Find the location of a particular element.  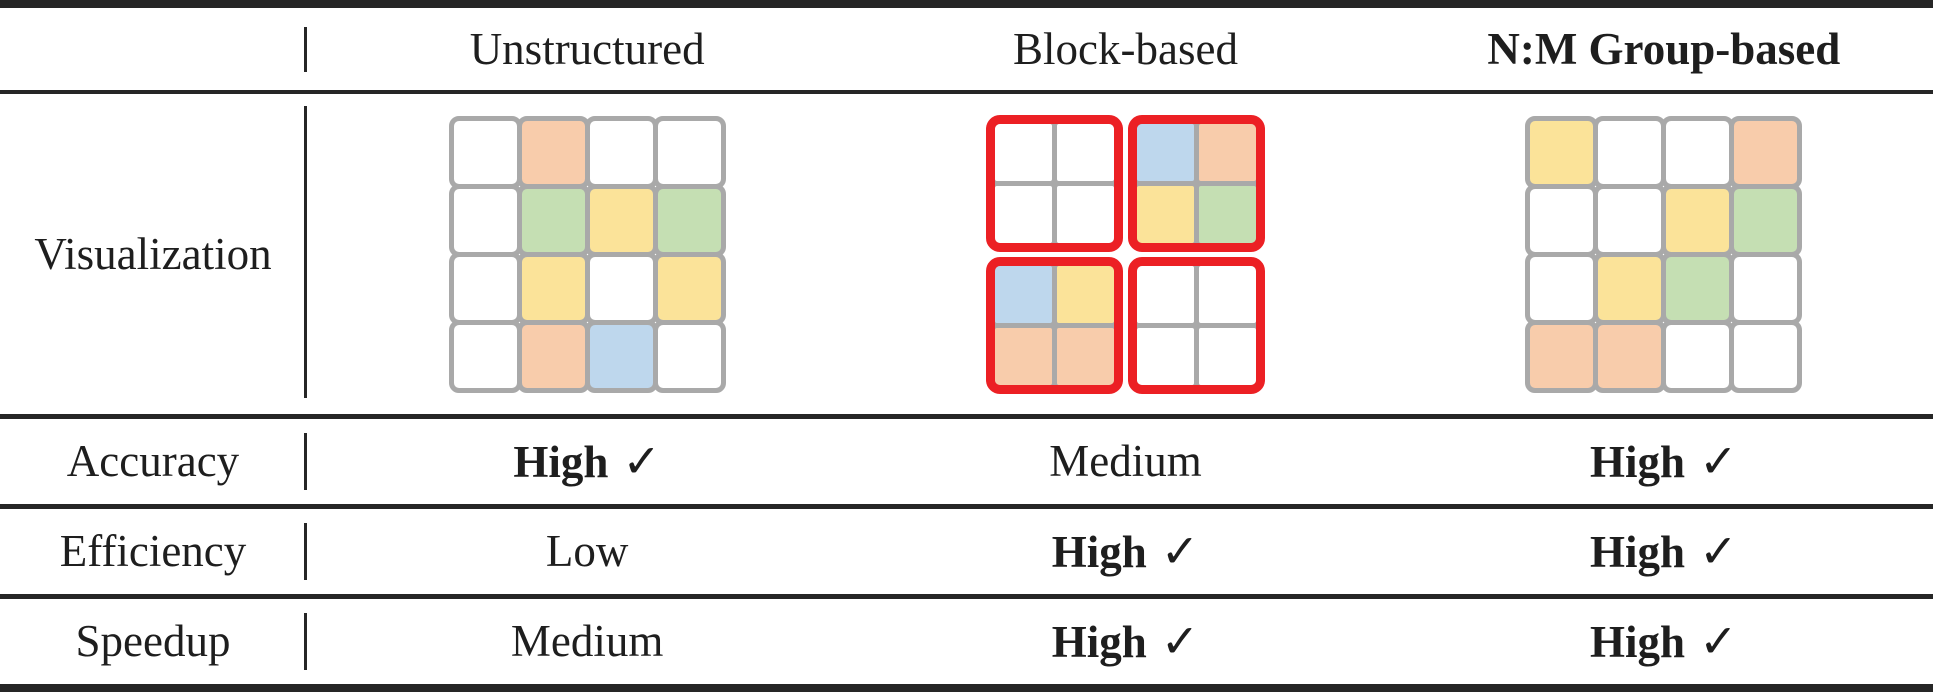

speedup-label-cell: Speedup is located at coordinates (153, 641).